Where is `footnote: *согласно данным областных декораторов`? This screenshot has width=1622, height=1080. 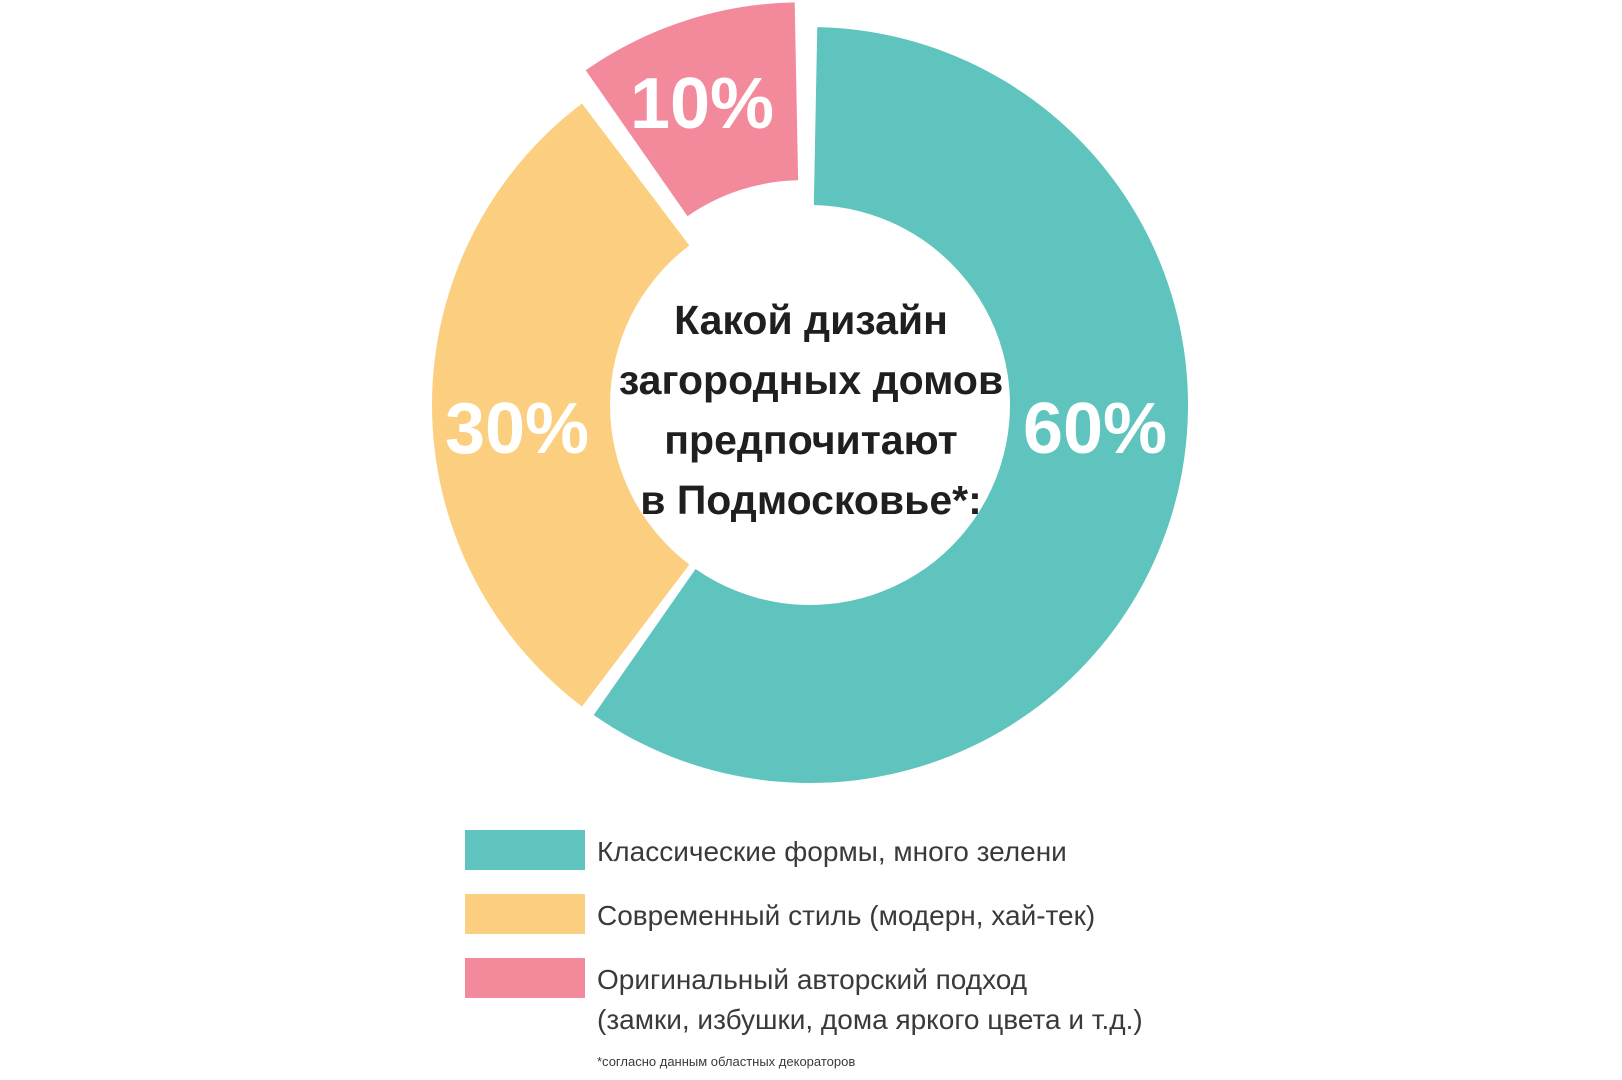
footnote: *согласно данным областных декораторов is located at coordinates (726, 1061).